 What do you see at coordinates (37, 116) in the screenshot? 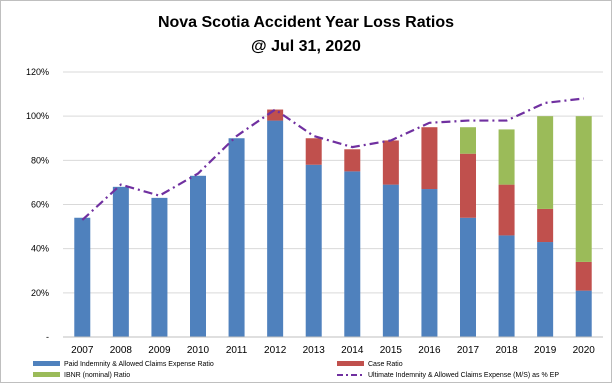
I see `y-tick-label: 100%` at bounding box center [37, 116].